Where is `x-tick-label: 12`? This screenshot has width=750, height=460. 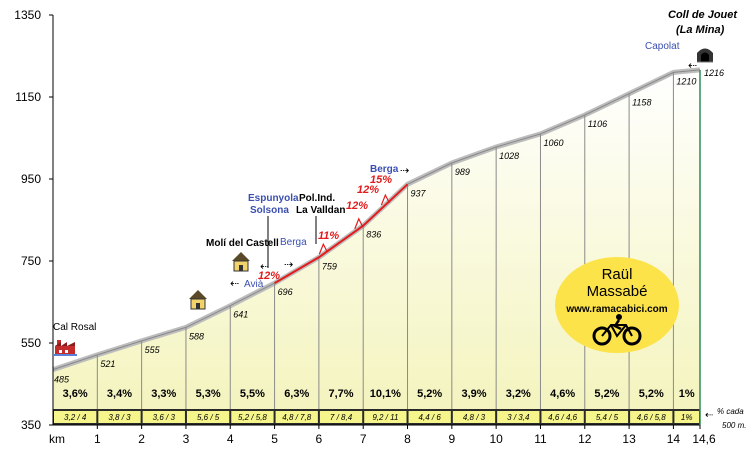
x-tick-label: 12 is located at coordinates (585, 439).